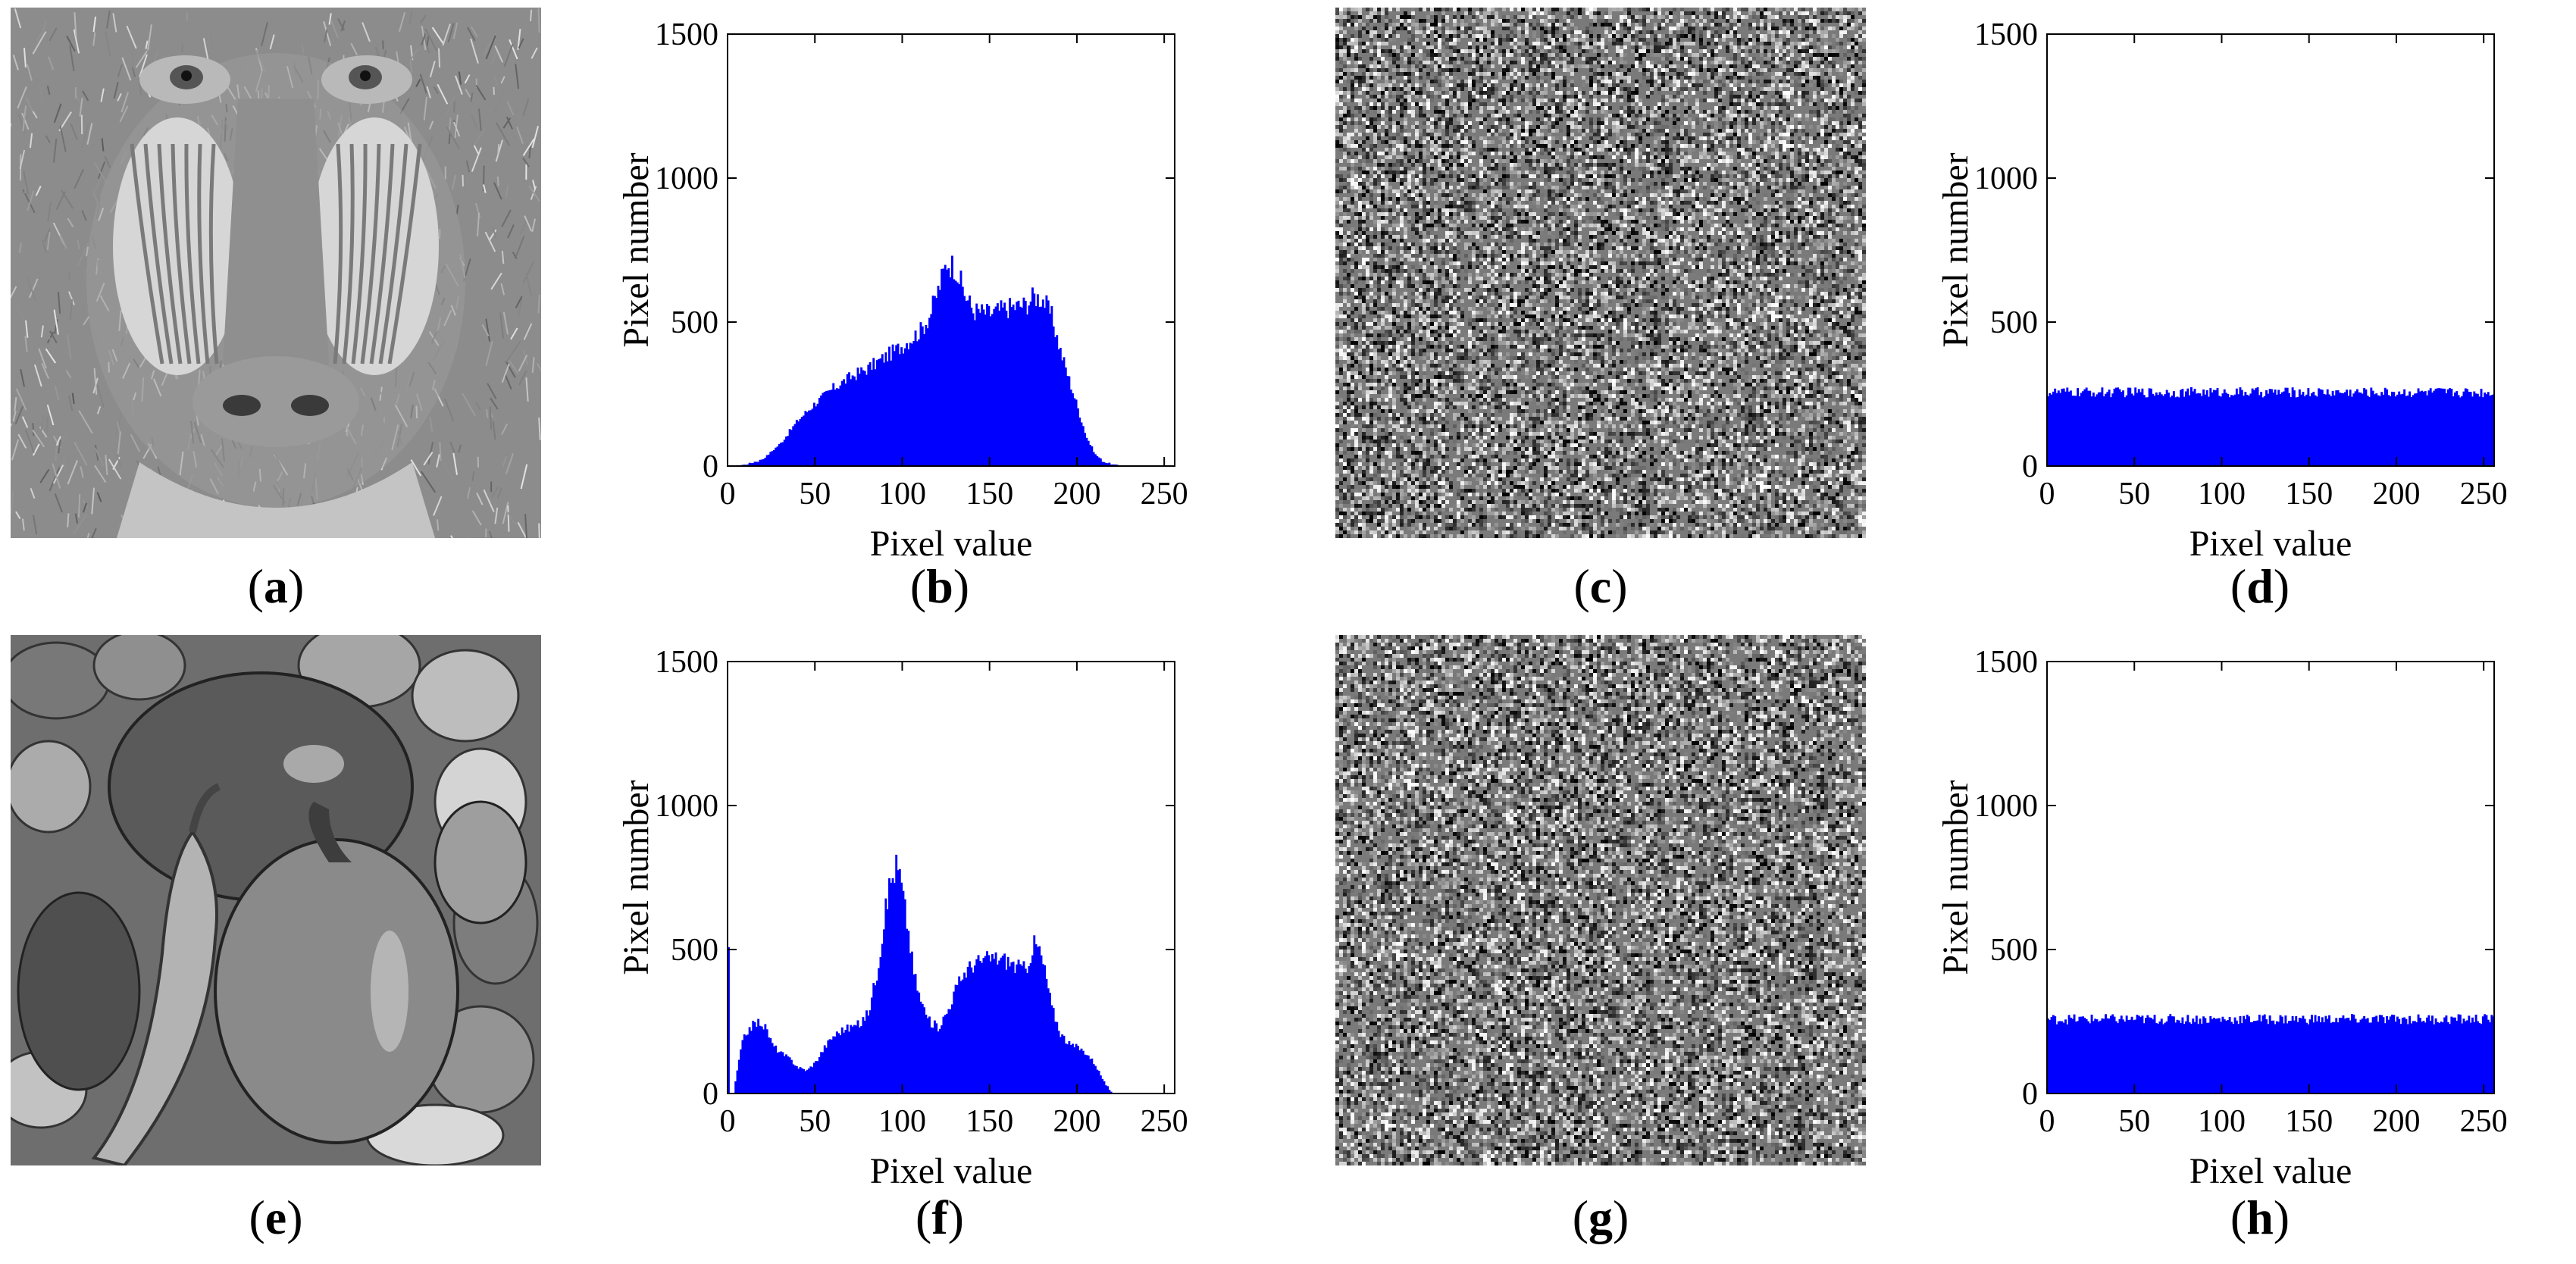 This screenshot has height=1264, width=2576. I want to click on y-tick-label: 0, so click(2030, 1094).